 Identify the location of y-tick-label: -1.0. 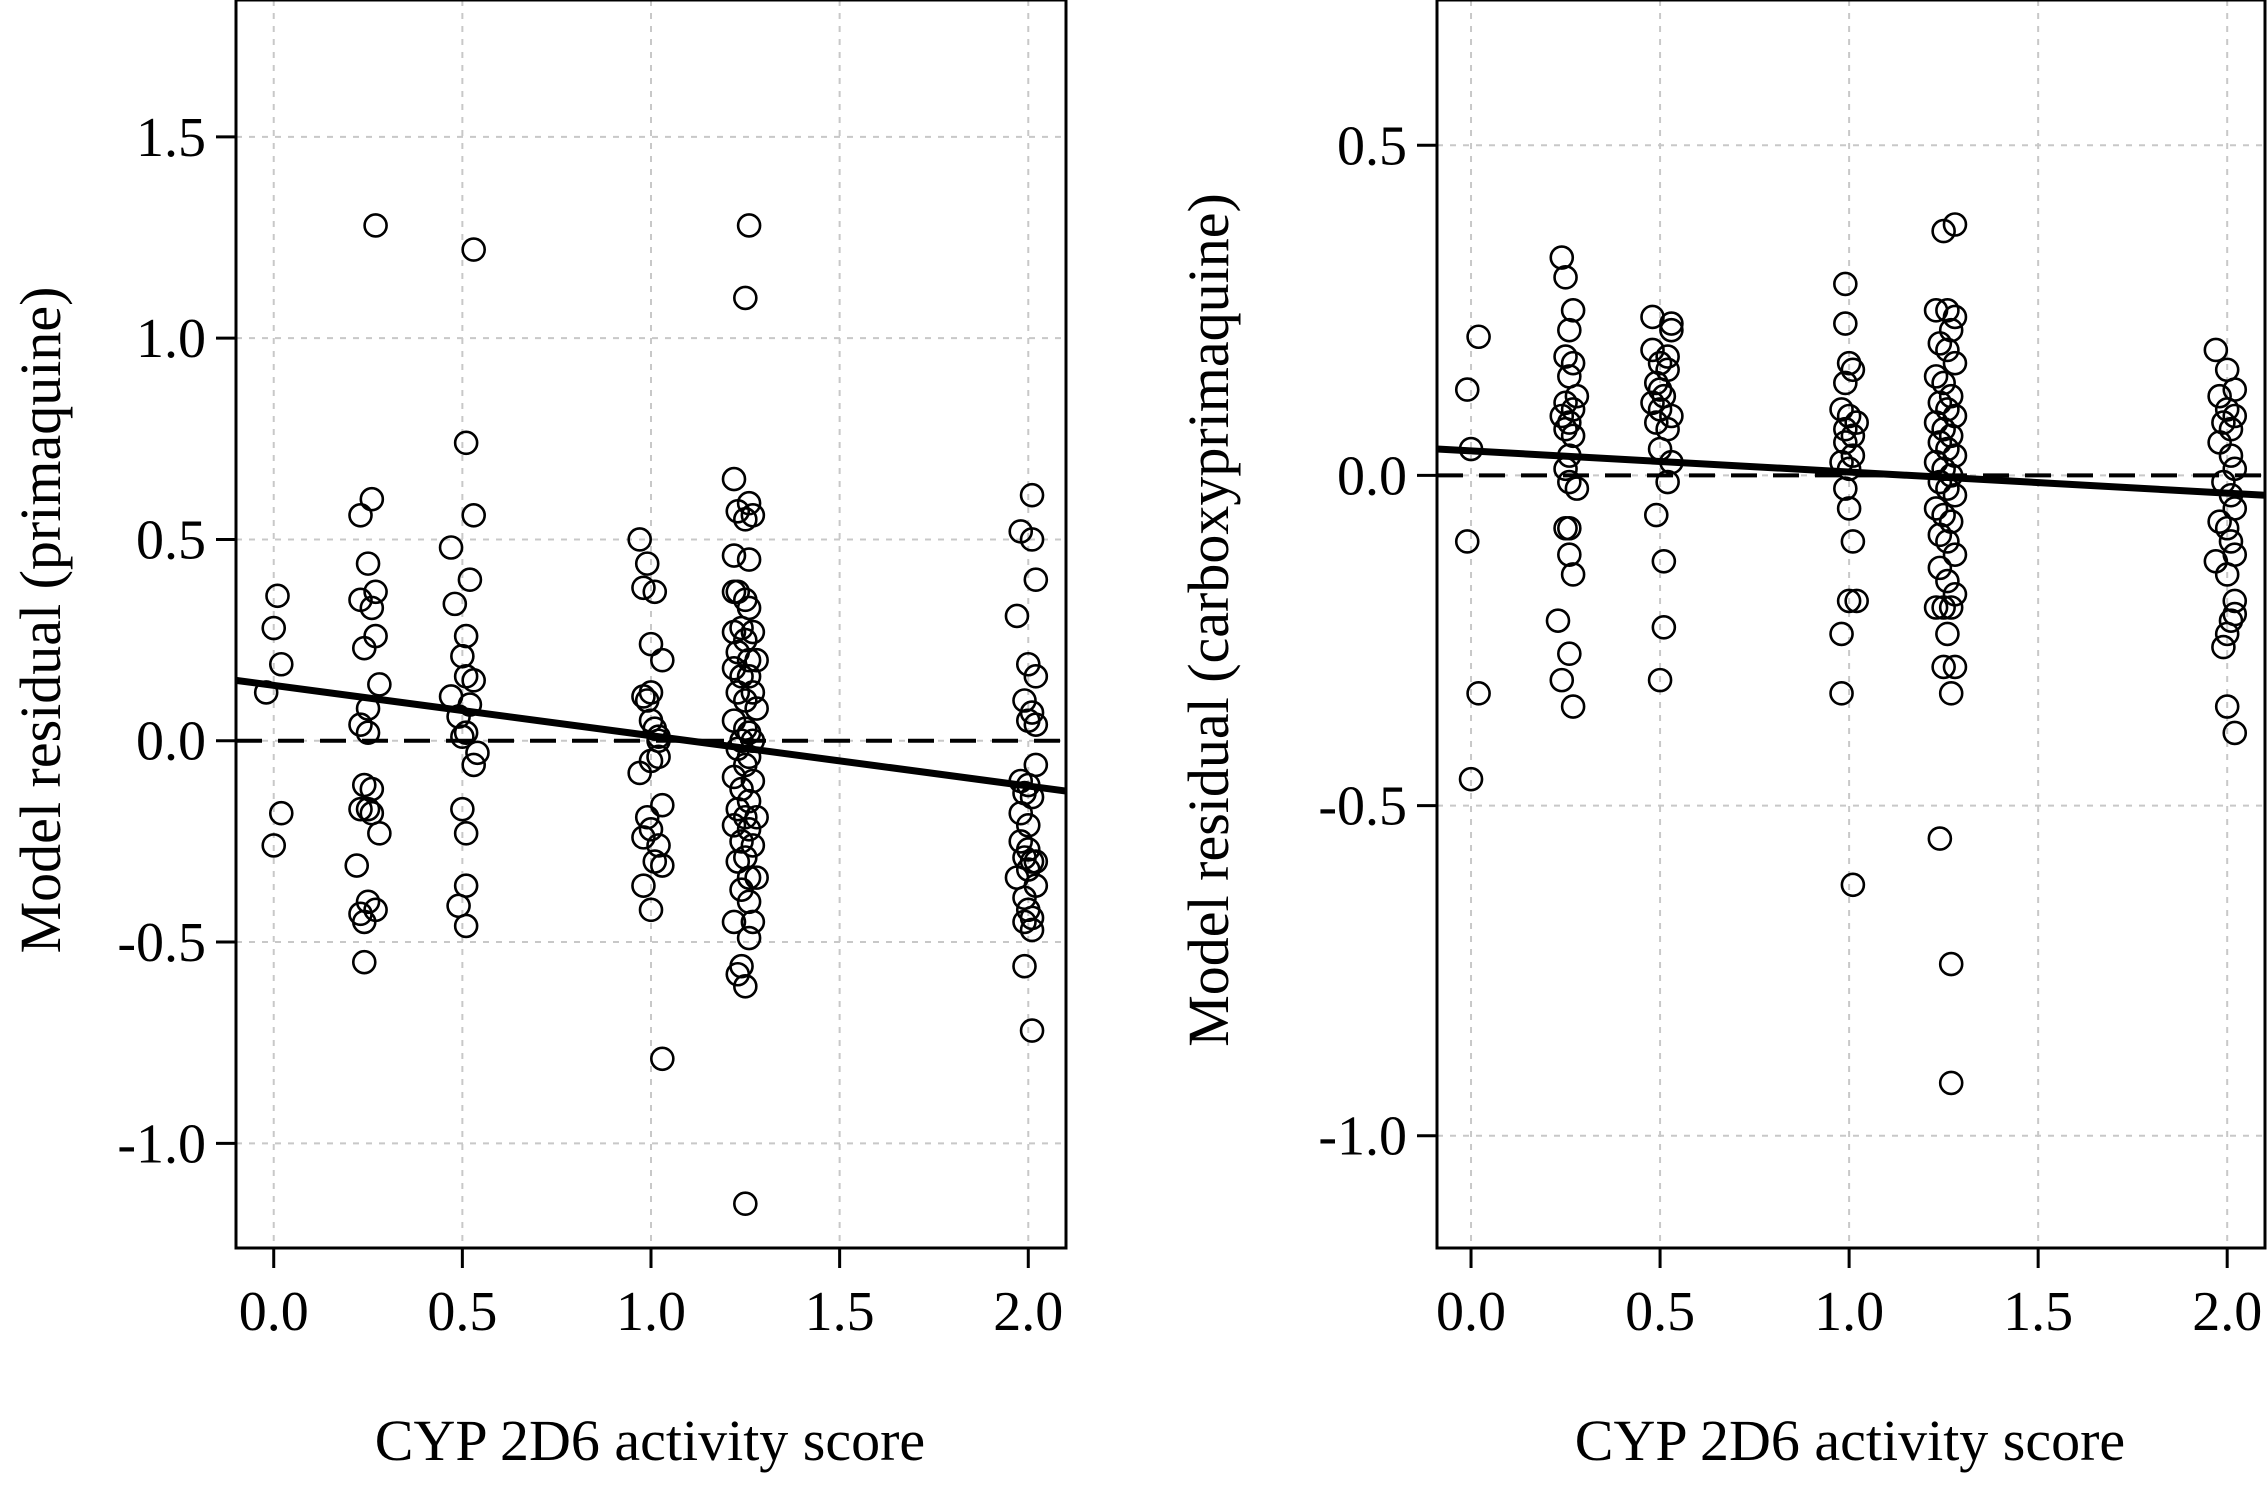
(1362, 1137).